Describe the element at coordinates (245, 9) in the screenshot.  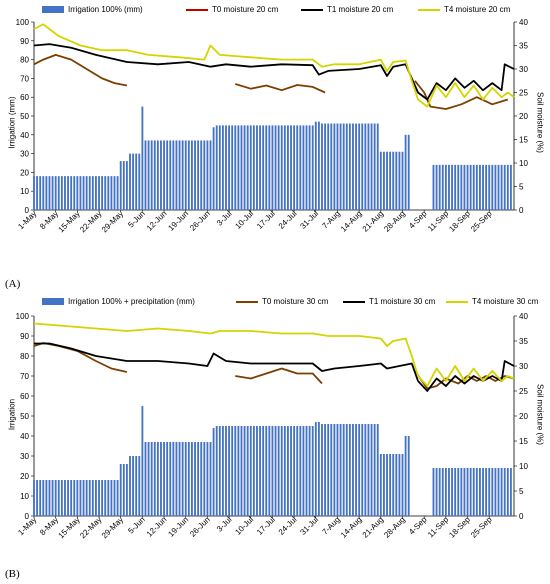
I see `legend-label: T0 moisture 20 cm` at that location.